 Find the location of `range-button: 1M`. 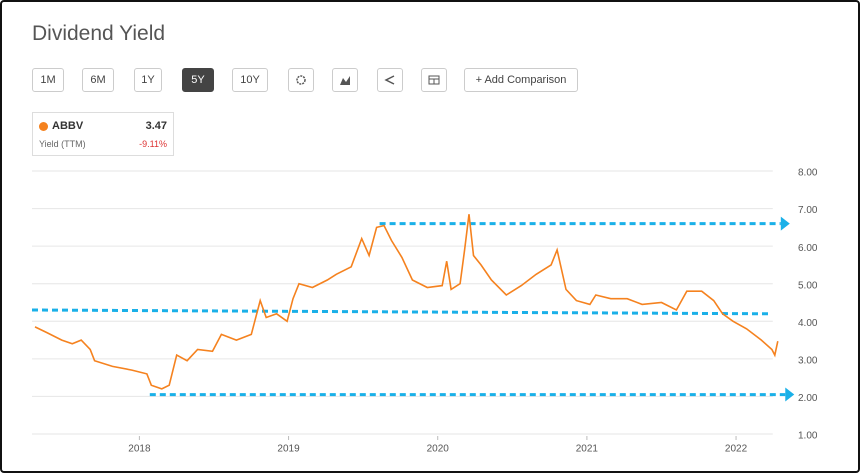

range-button: 1M is located at coordinates (48, 80).